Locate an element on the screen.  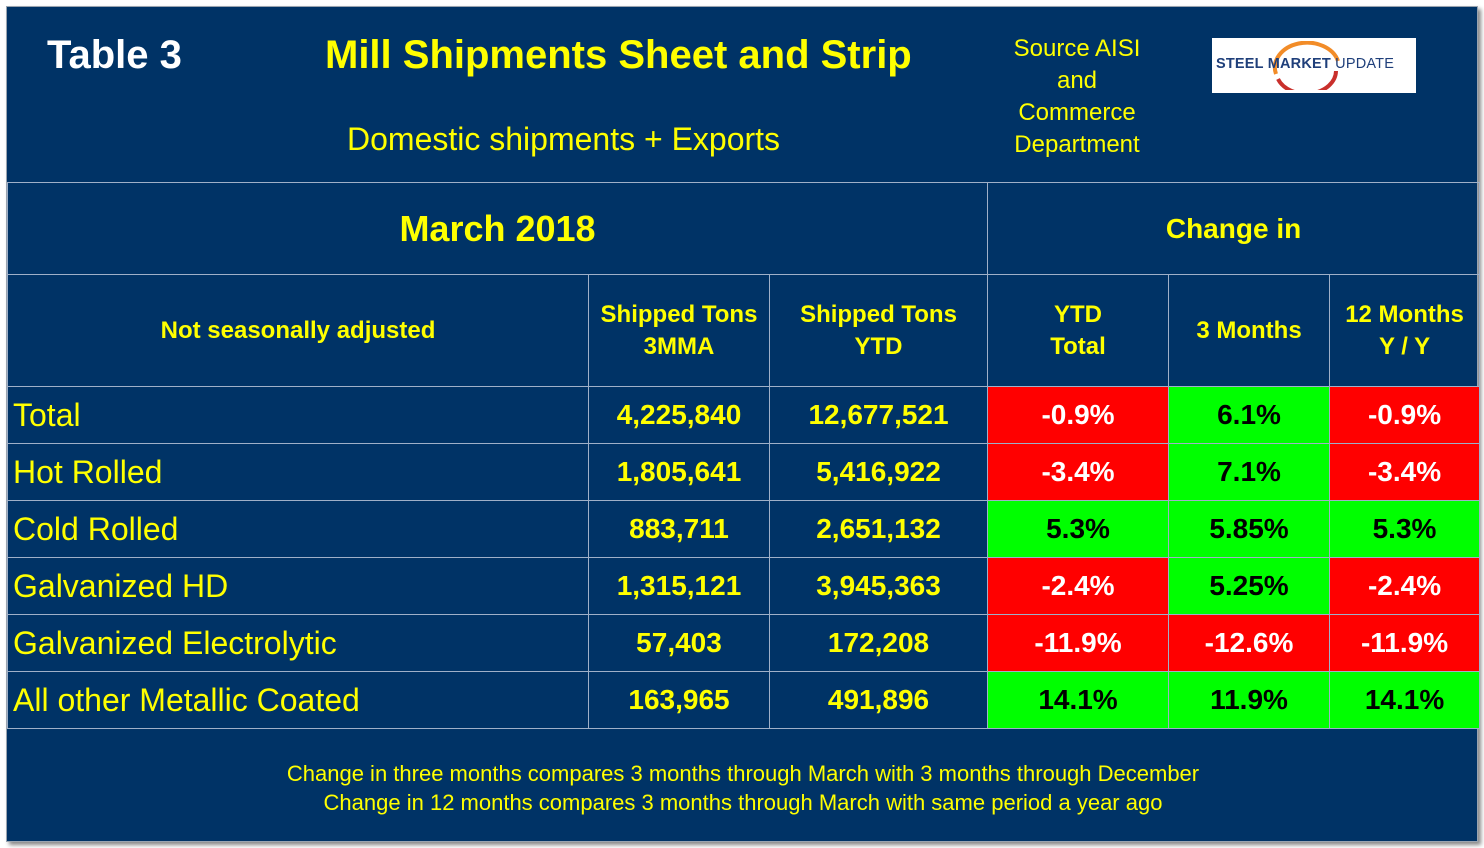
period-row: March 2018 Change in is located at coordinates (743, 228).